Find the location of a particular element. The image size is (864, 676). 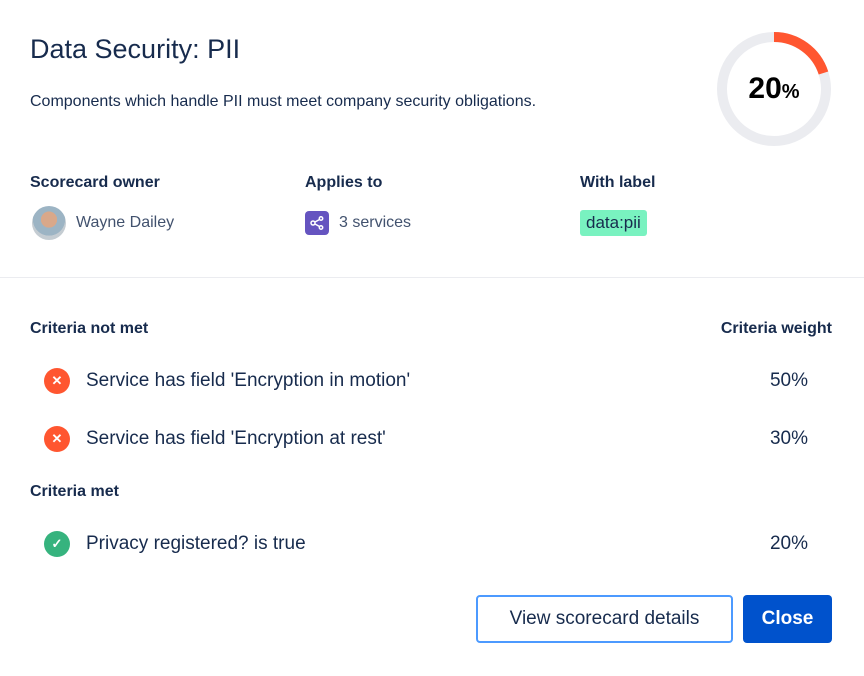

avatar is located at coordinates (49, 223).